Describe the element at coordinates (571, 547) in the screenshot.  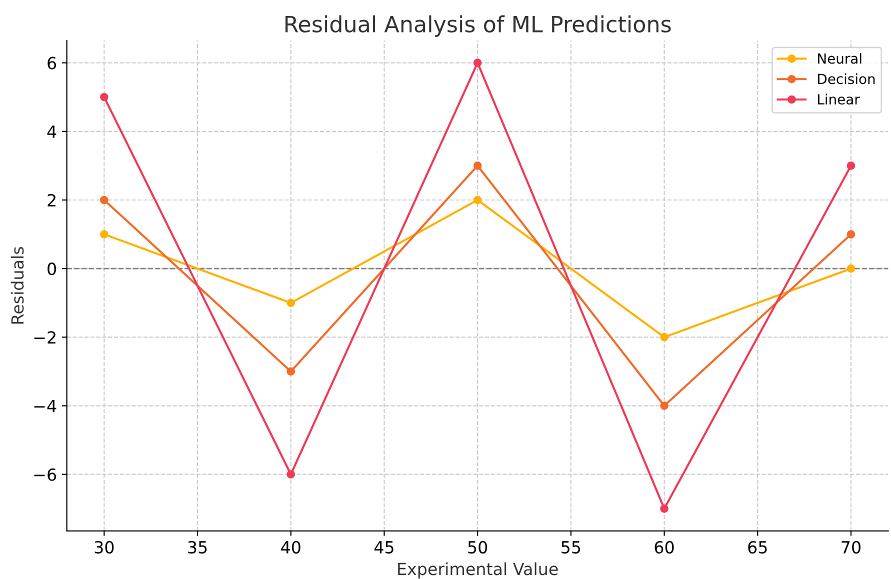
I see `x-tick-label: 55` at that location.